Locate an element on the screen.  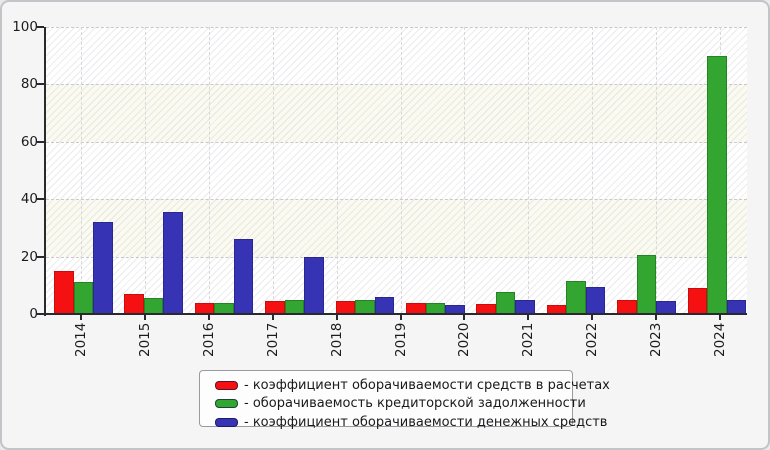
x-tick-label: 2015 is located at coordinates (144, 339).